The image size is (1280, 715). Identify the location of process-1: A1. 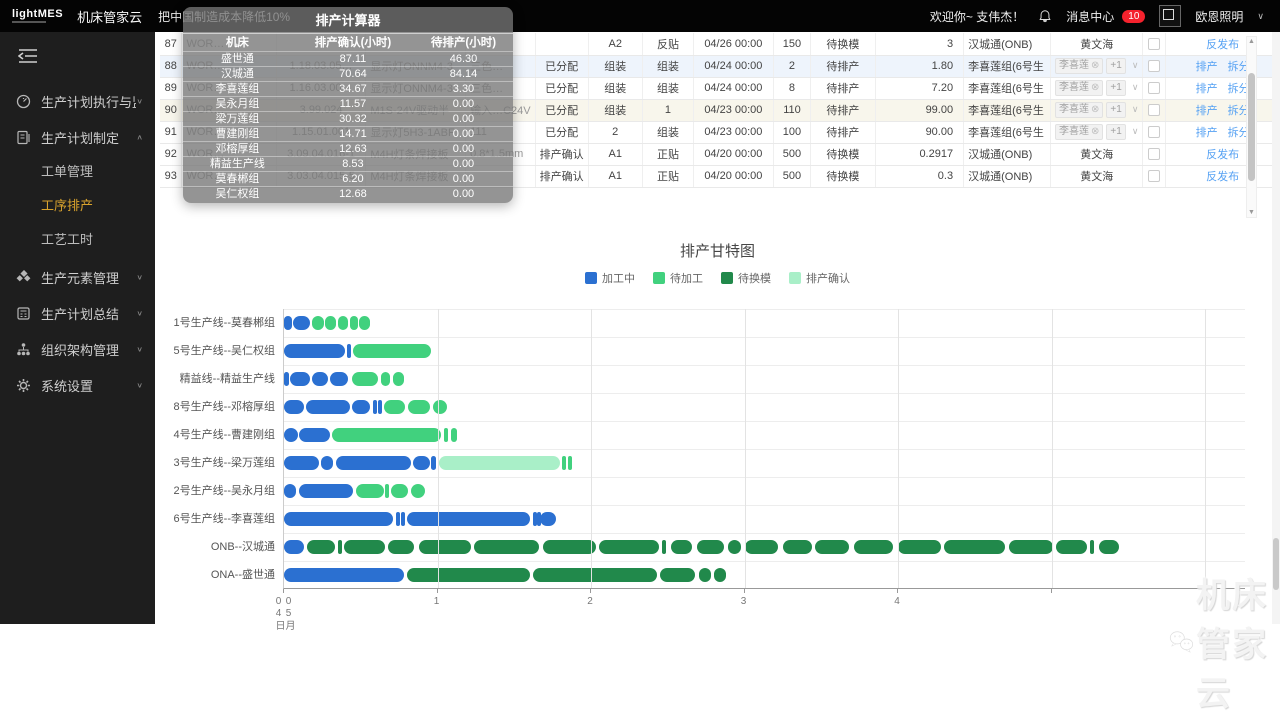
(615, 154).